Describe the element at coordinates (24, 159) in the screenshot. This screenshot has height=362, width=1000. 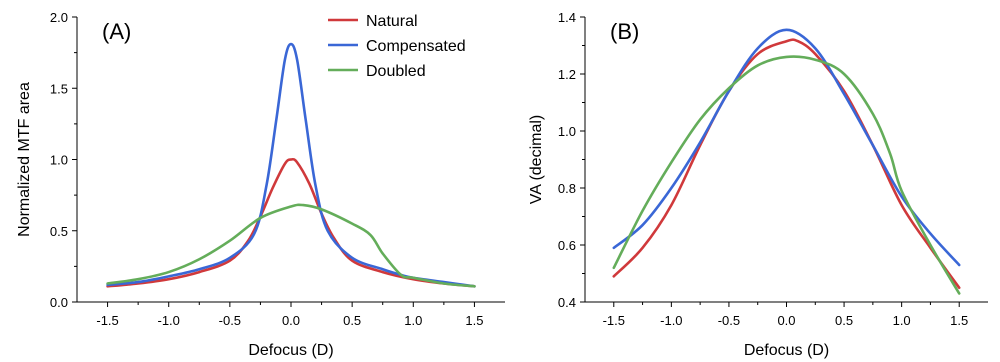
I see `y-axis-label: Normalized MTF area` at that location.